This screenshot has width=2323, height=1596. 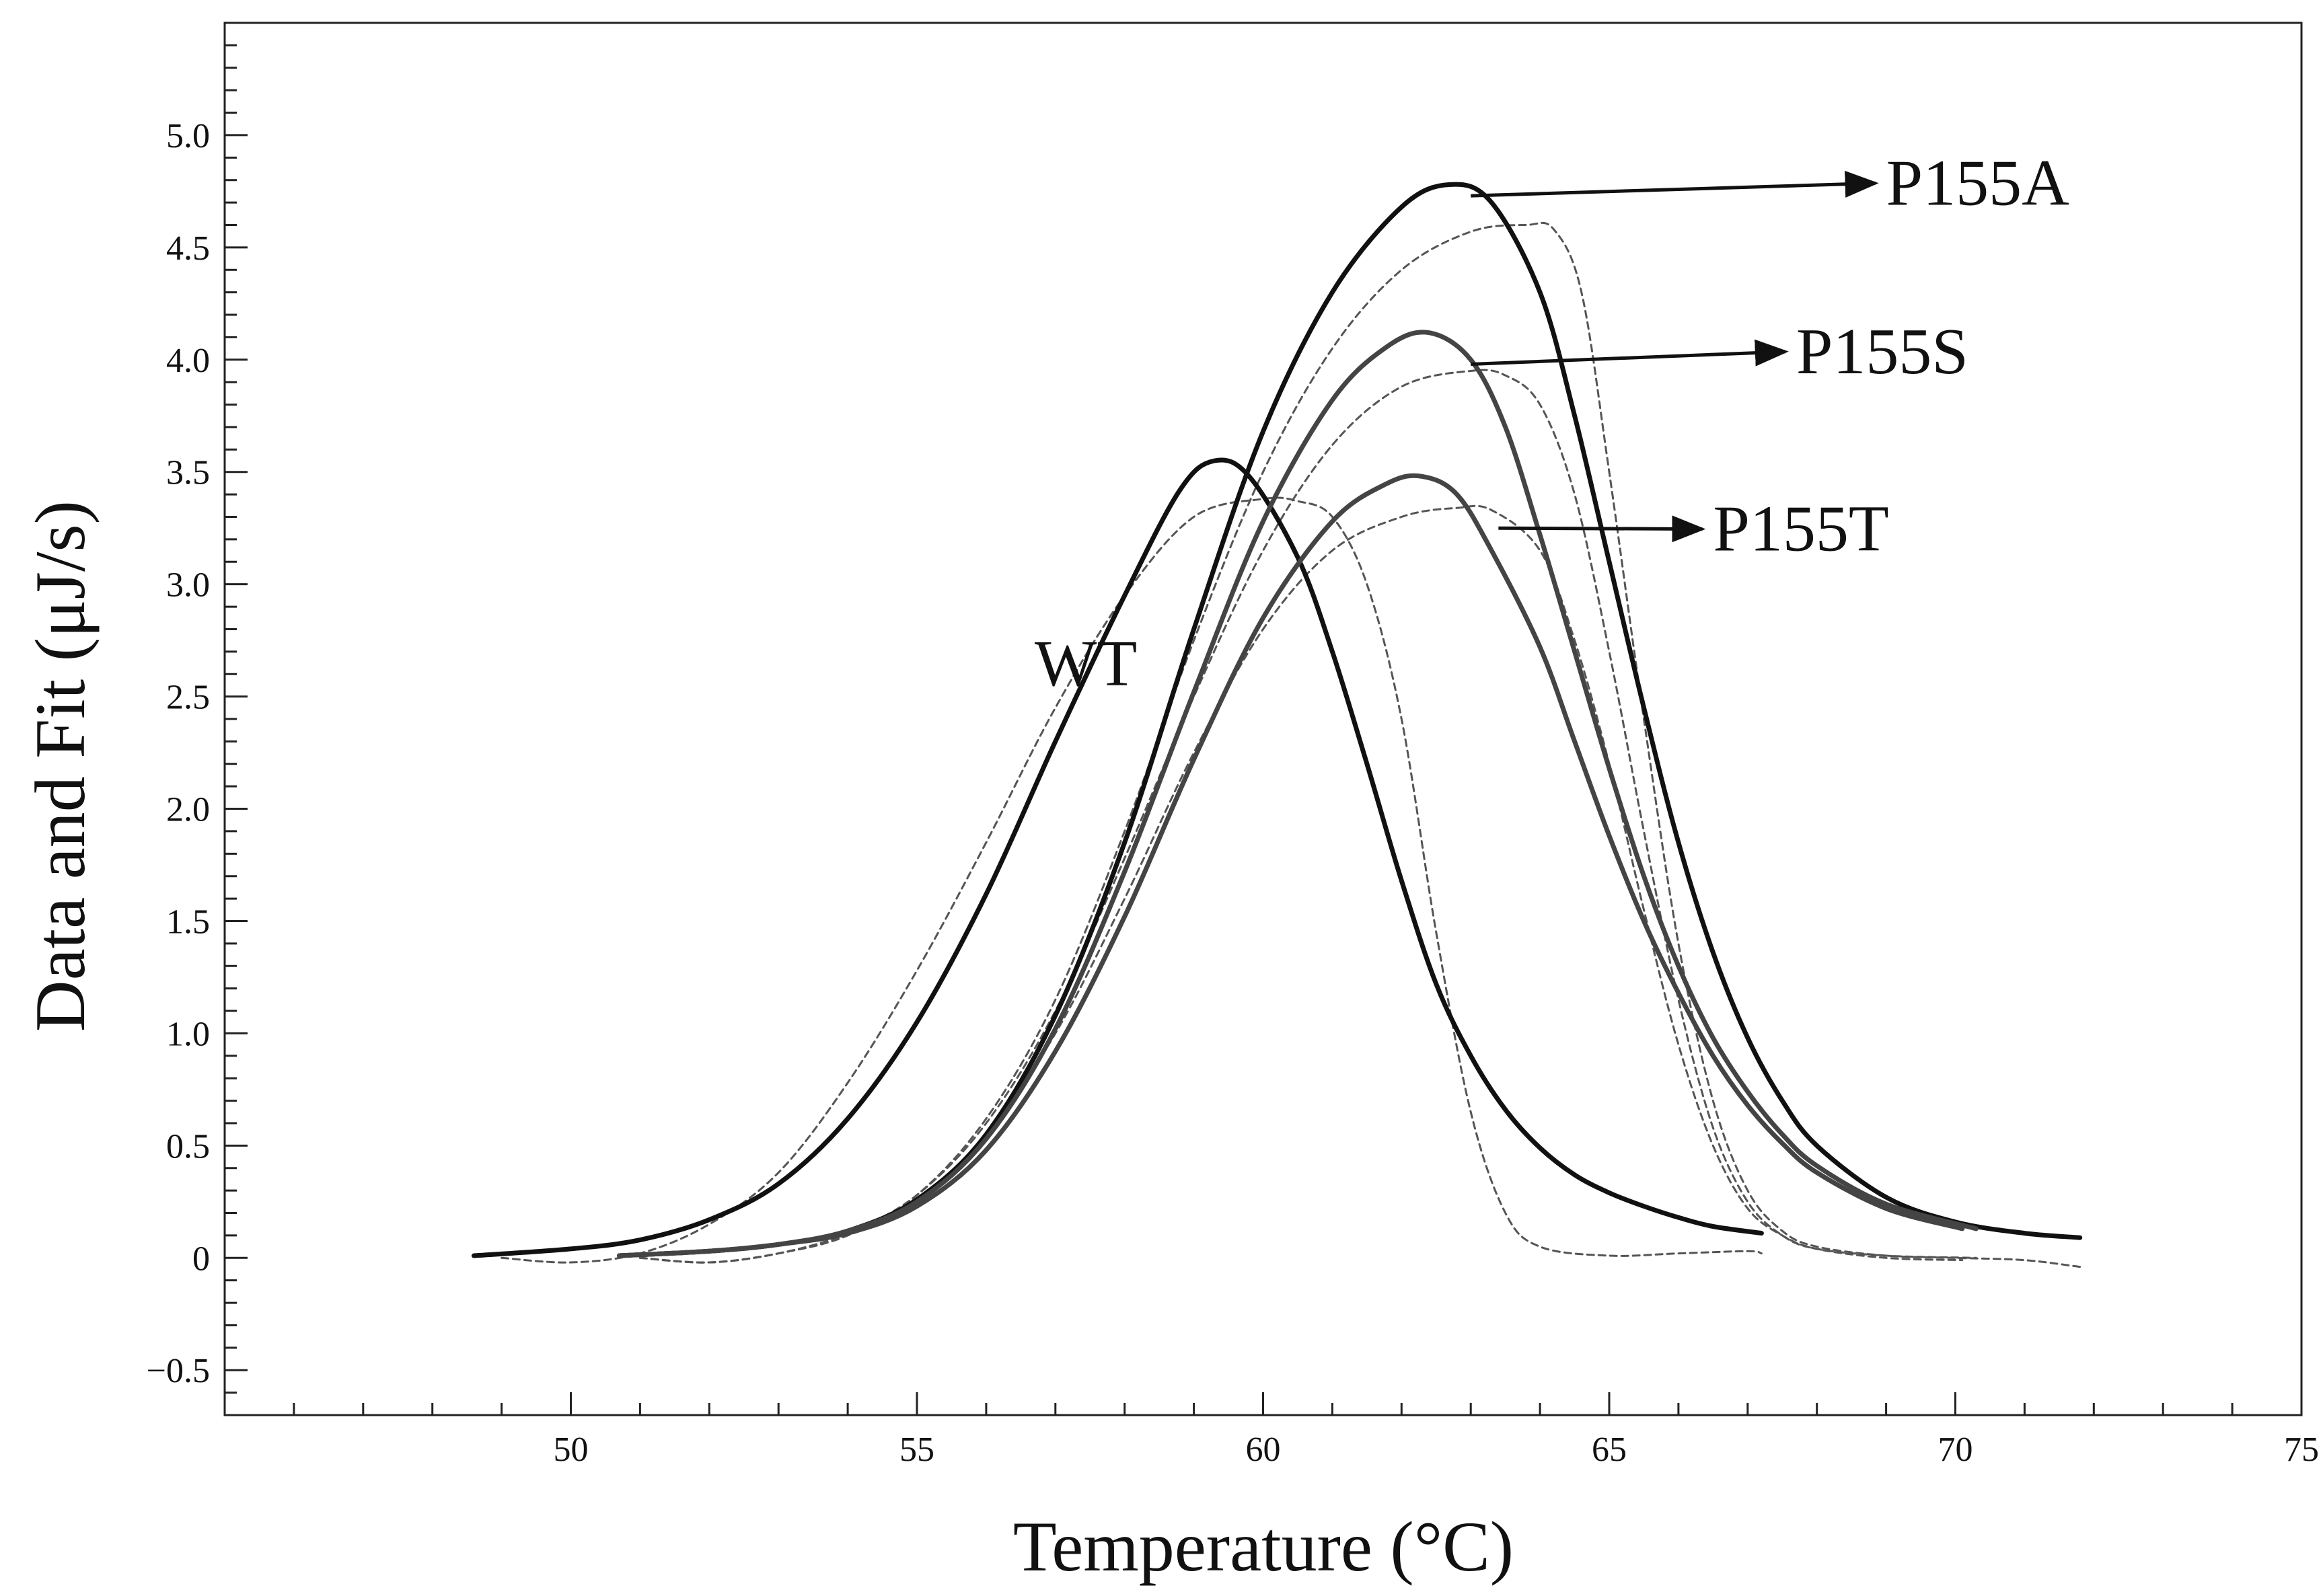 I want to click on y-tick-label: −0.5, so click(x=178, y=1371).